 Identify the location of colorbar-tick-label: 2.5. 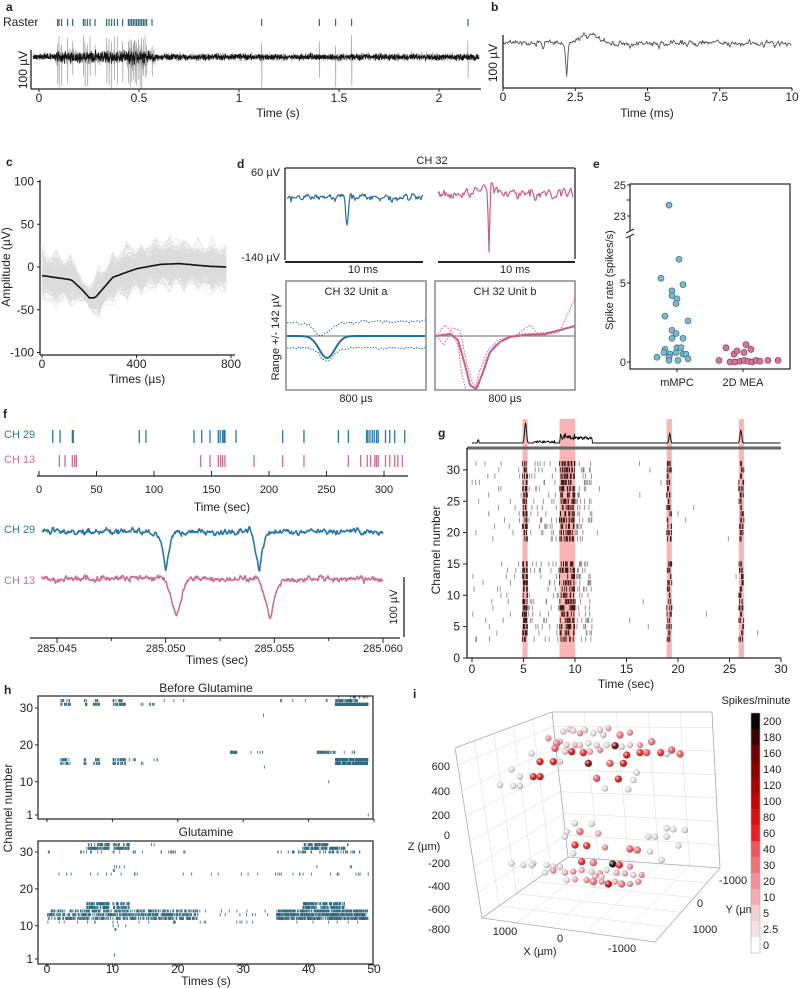
(770, 930).